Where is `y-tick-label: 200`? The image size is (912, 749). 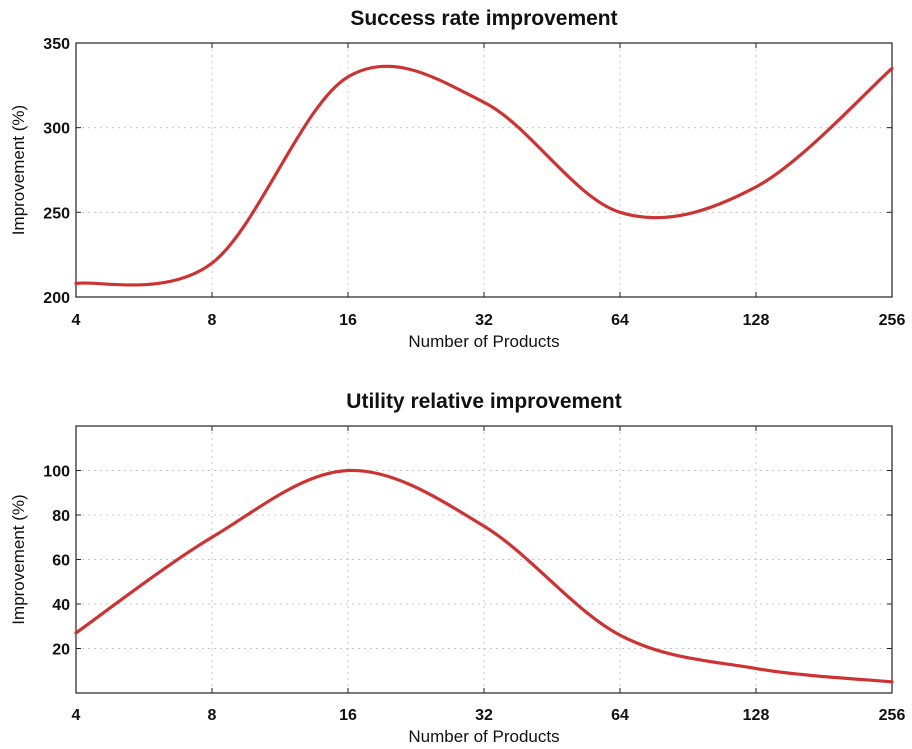
y-tick-label: 200 is located at coordinates (56, 298).